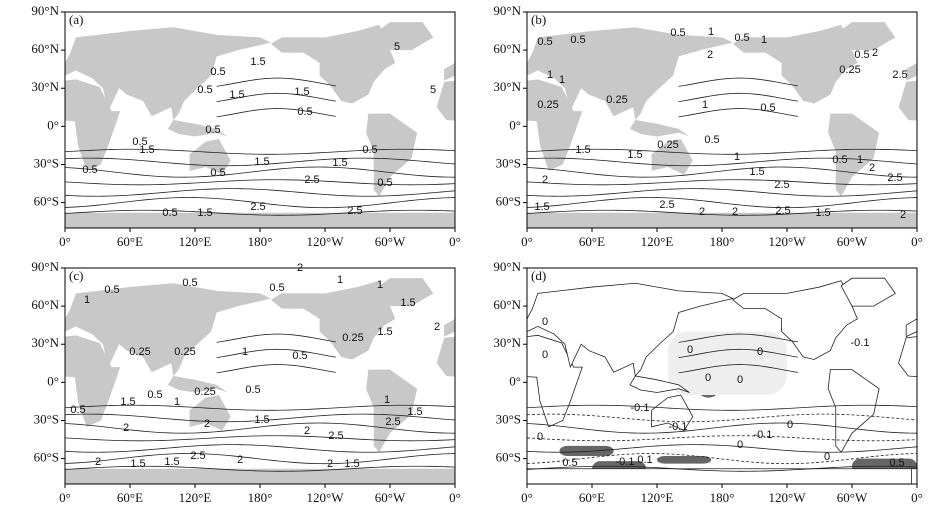 The height and width of the screenshot is (520, 939). I want to click on panel-label: (a), so click(76, 19).